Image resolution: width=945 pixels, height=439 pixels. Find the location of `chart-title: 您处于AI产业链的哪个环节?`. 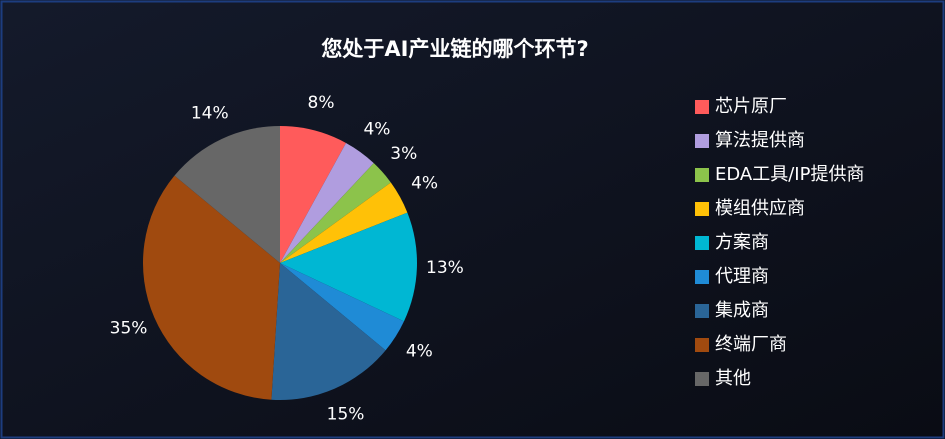

chart-title: 您处于AI产业链的哪个环节? is located at coordinates (454, 49).